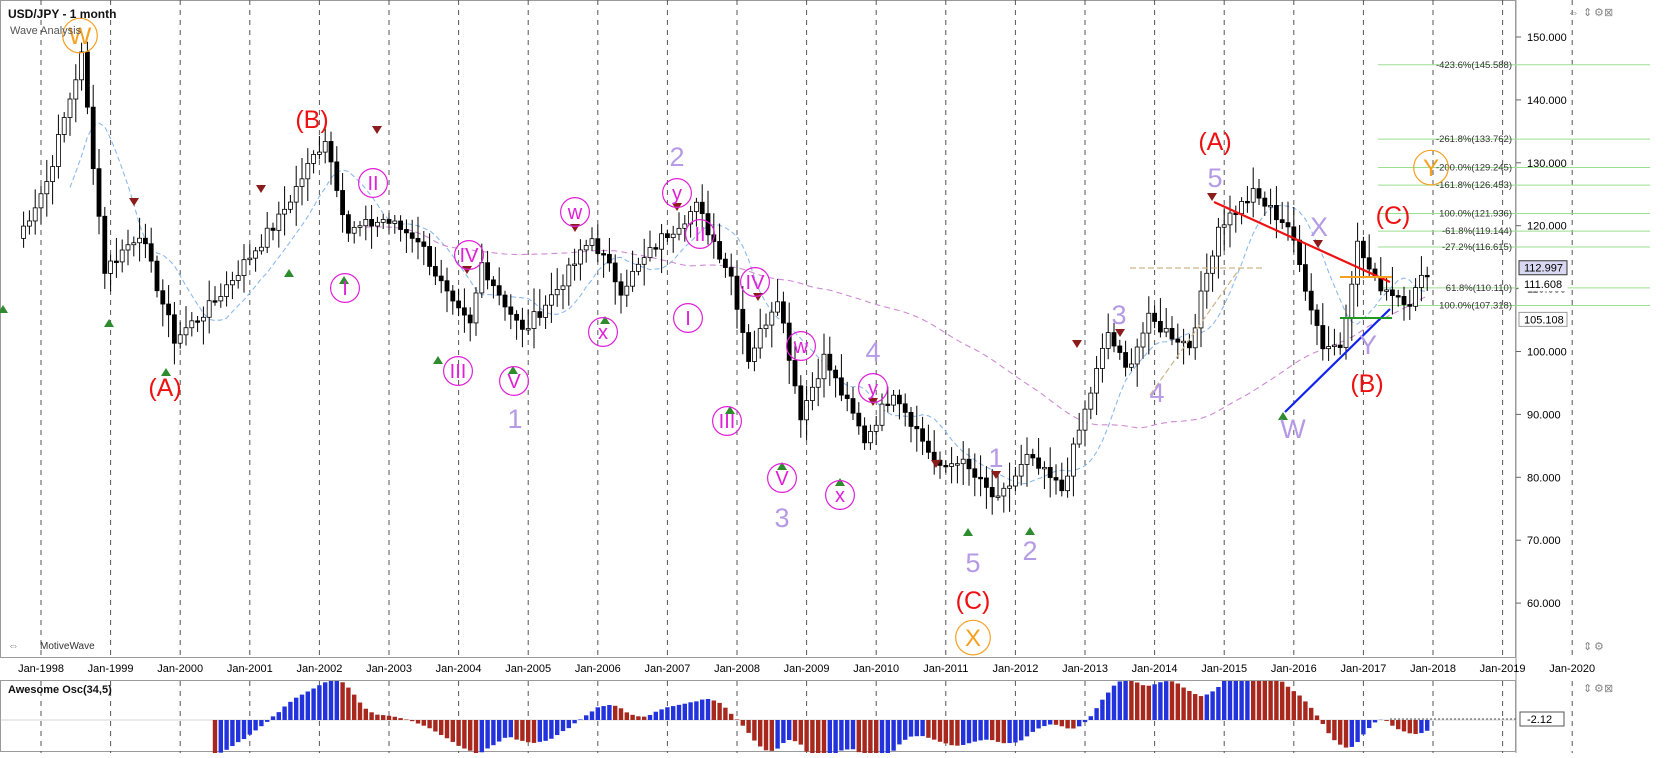 This screenshot has width=1668, height=758. What do you see at coordinates (459, 669) in the screenshot?
I see `x-tick-label: Jan-2004` at bounding box center [459, 669].